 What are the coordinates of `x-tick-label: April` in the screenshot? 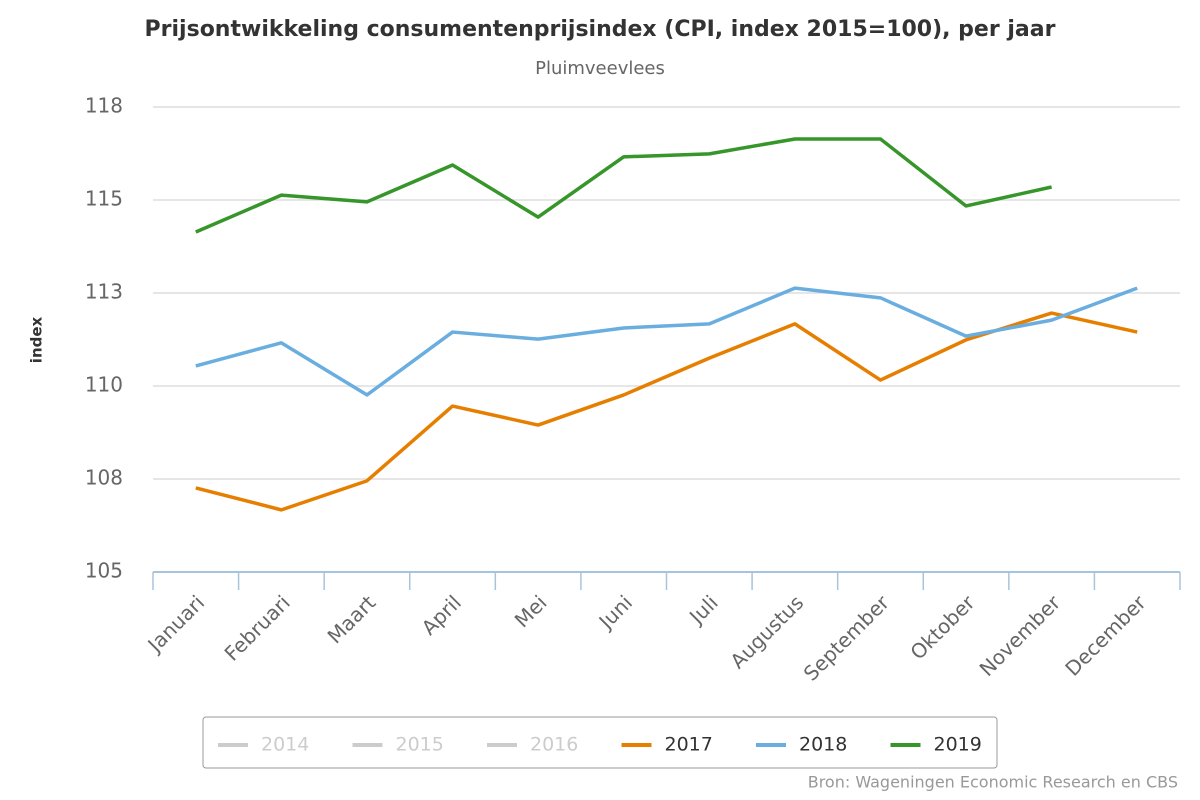 It's located at (441, 614).